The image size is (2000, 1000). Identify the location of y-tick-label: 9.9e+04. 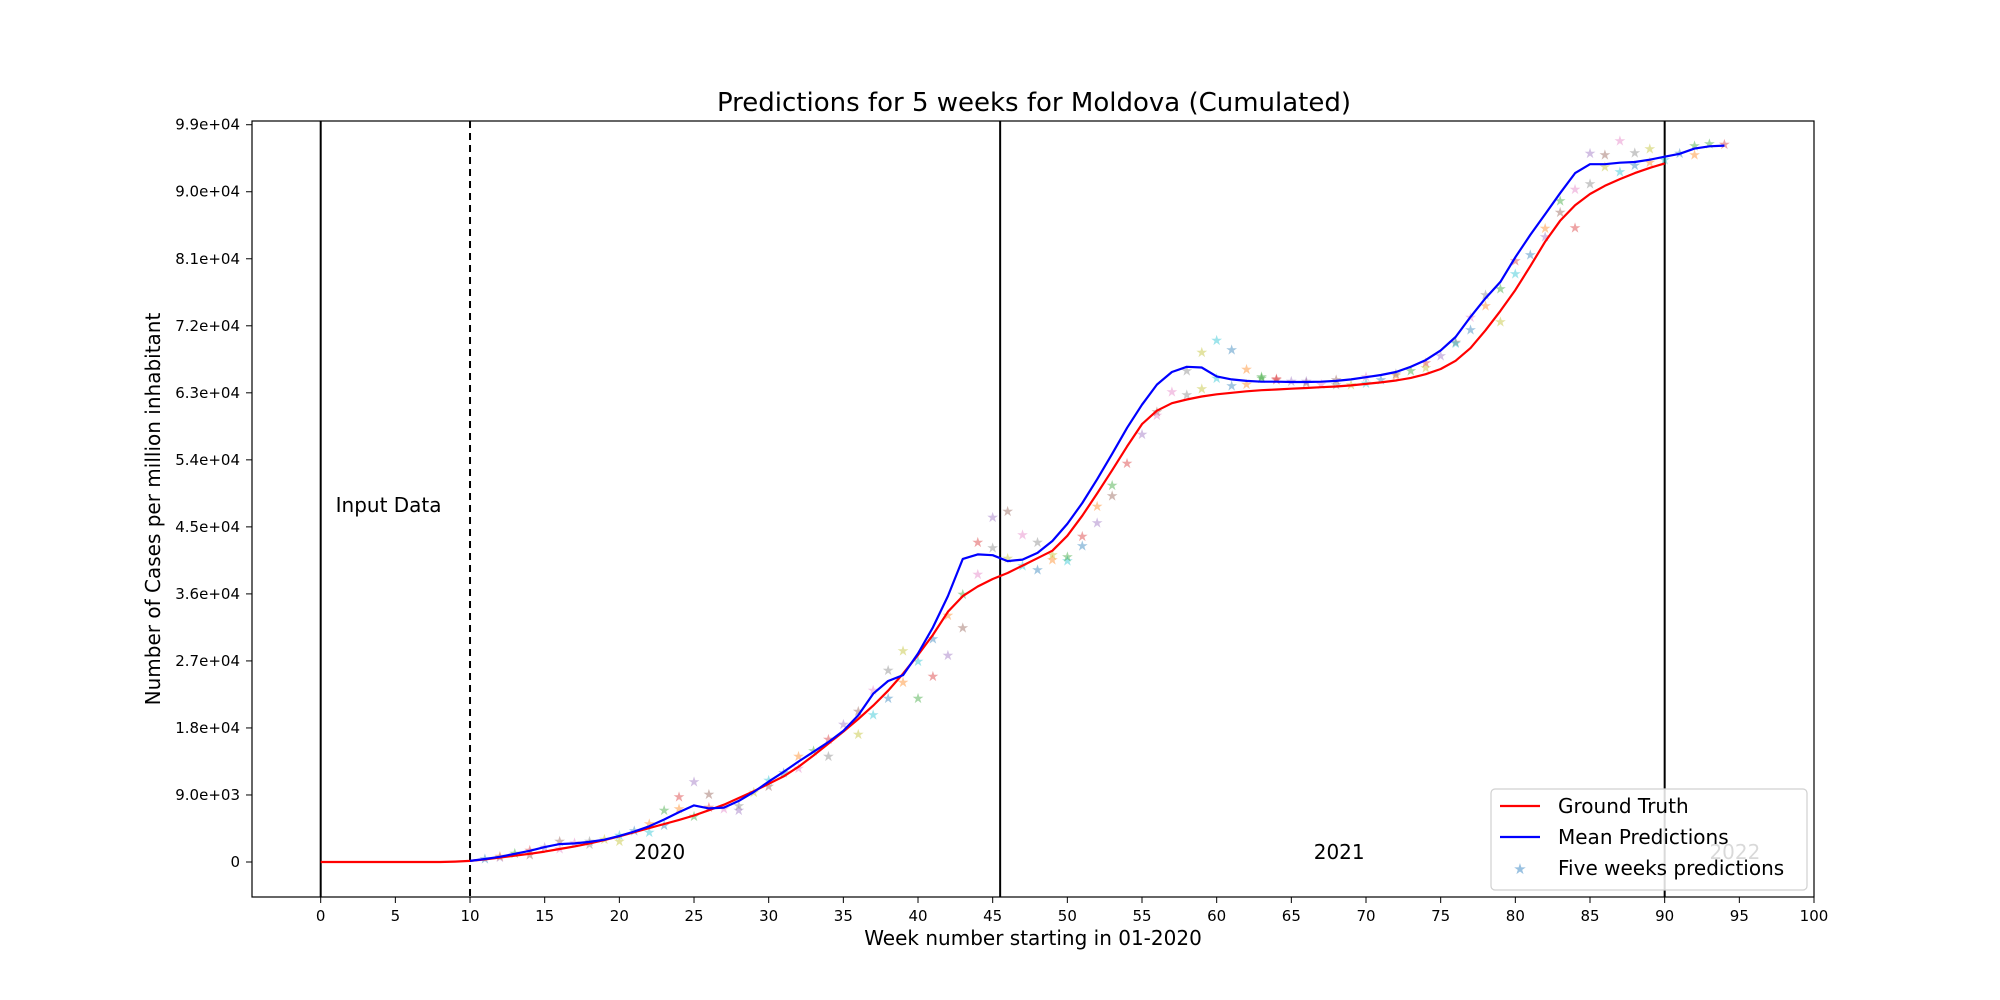
(207, 125).